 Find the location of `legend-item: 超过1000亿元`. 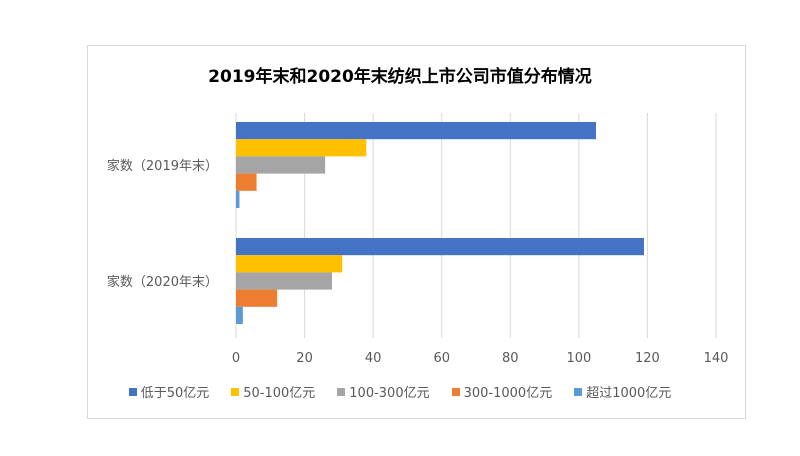

legend-item: 超过1000亿元 is located at coordinates (622, 391).